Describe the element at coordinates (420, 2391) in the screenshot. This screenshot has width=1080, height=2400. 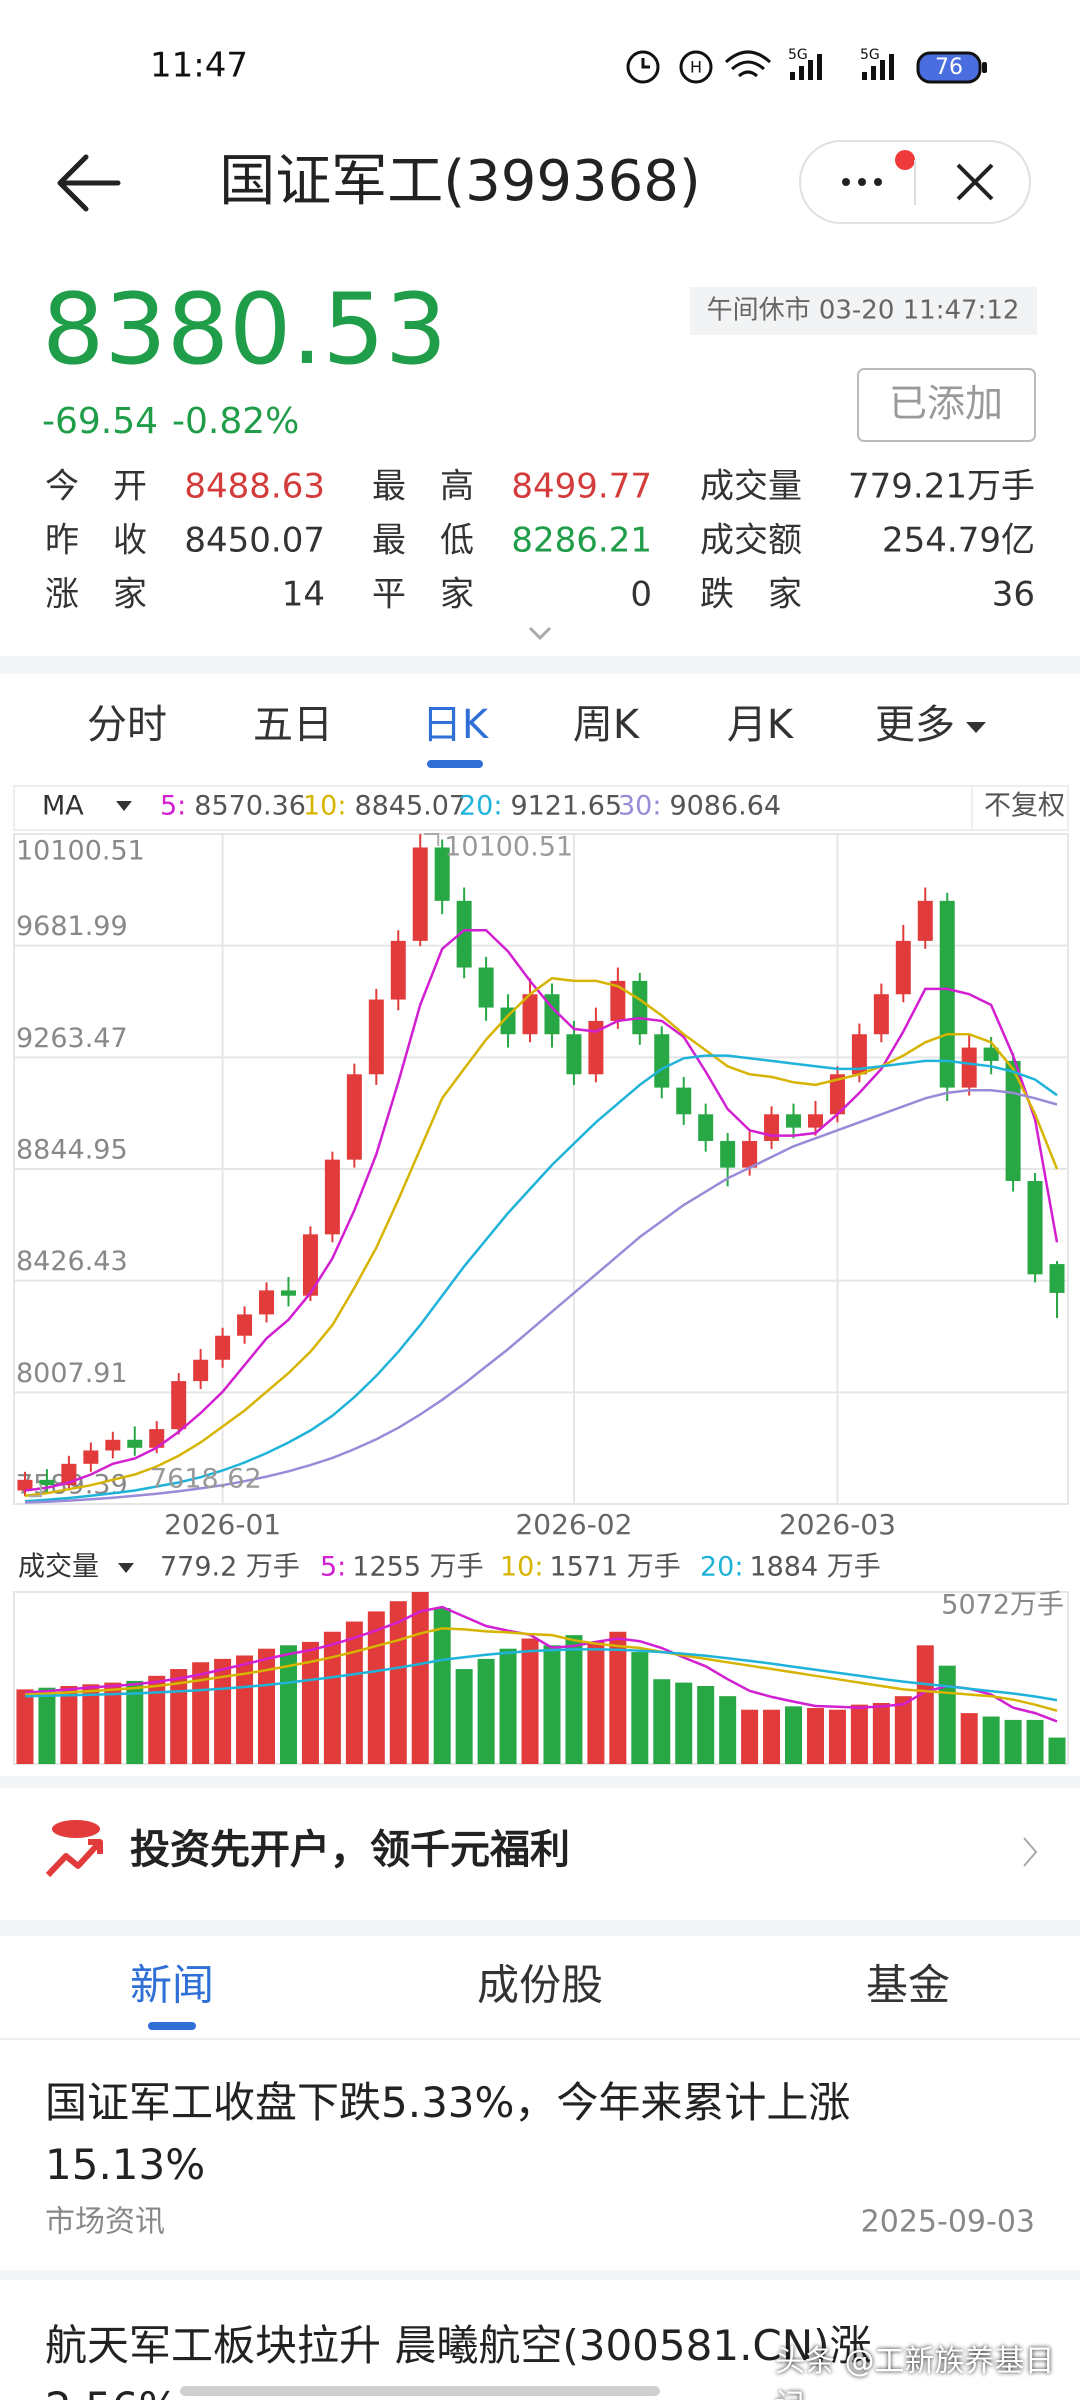
I see `scroll-bar` at that location.